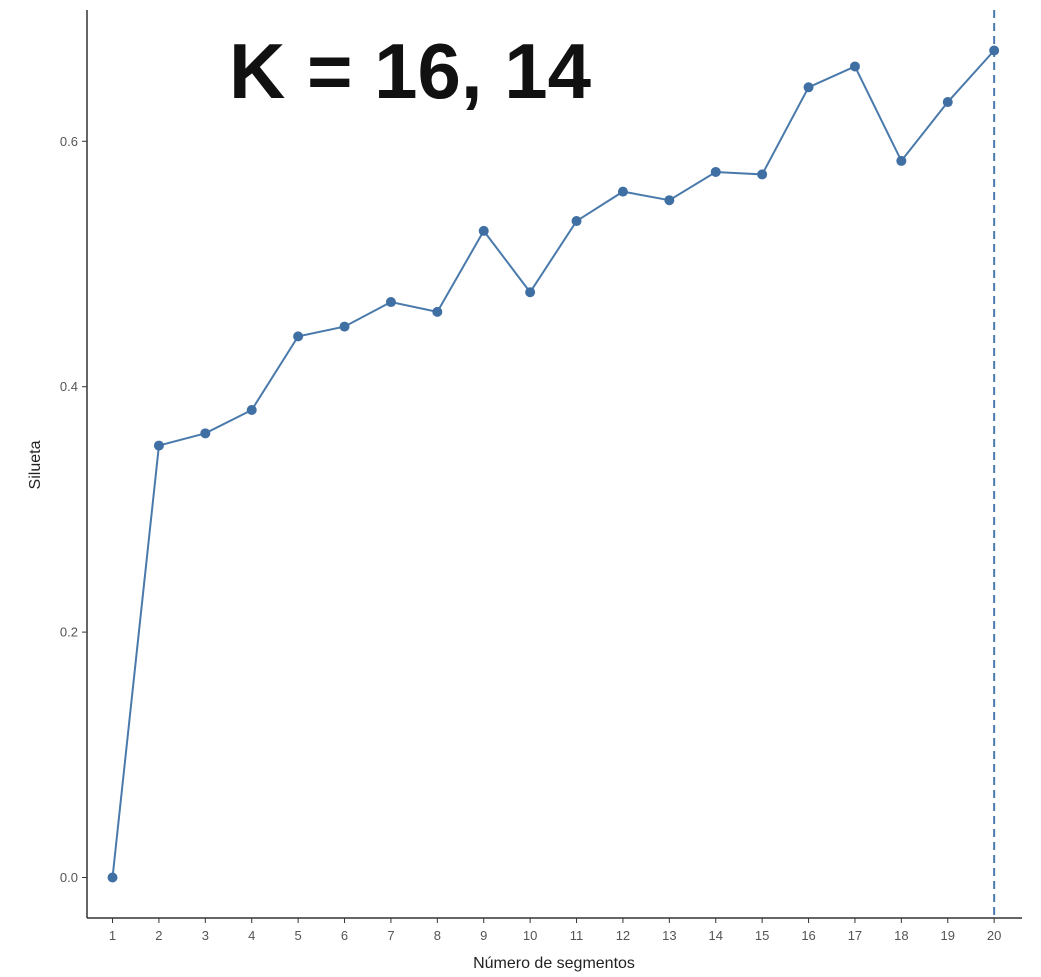  What do you see at coordinates (410, 71) in the screenshot?
I see `chart-title: K = 16, 14` at bounding box center [410, 71].